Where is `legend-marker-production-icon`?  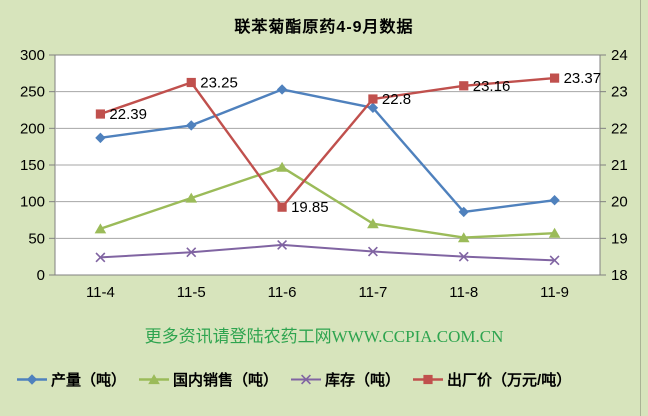 legend-marker-production-icon is located at coordinates (32, 379).